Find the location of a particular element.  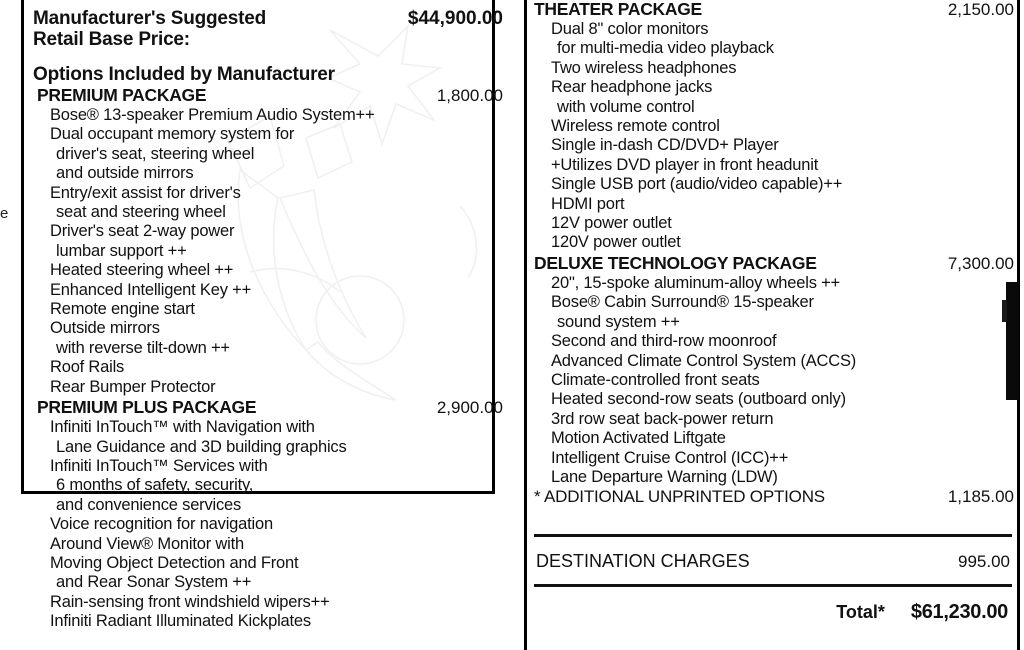

option-item: +Utilizes DVD player in front headunit is located at coordinates (685, 164).